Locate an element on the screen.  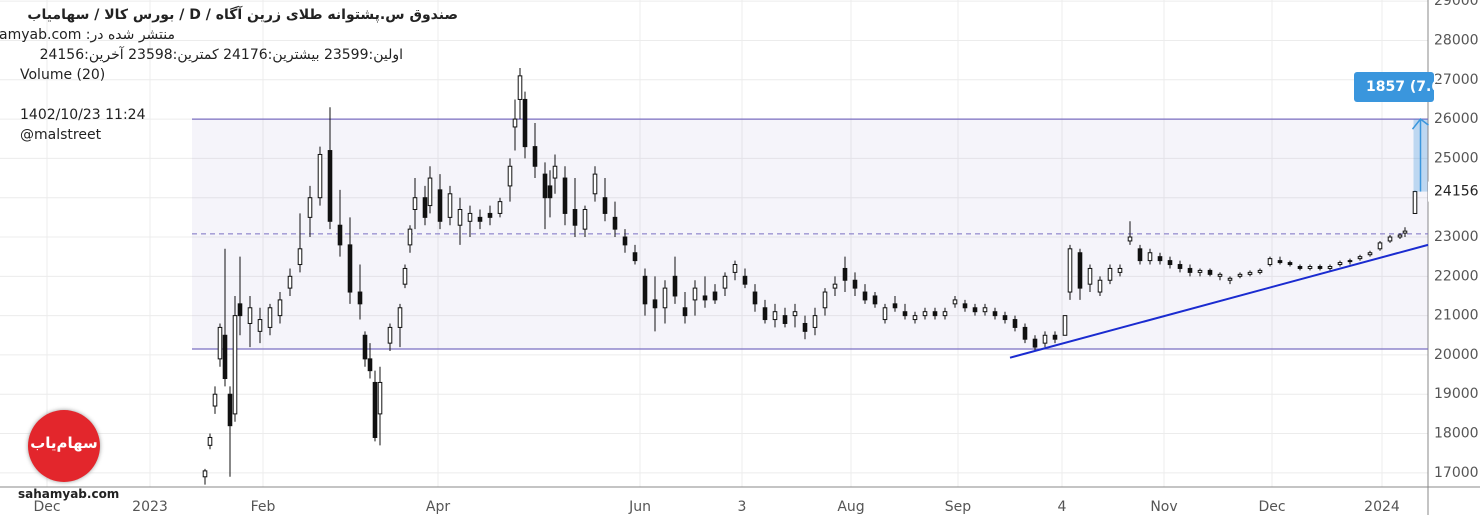
last-price-label: 24156 is located at coordinates (1456, 192).